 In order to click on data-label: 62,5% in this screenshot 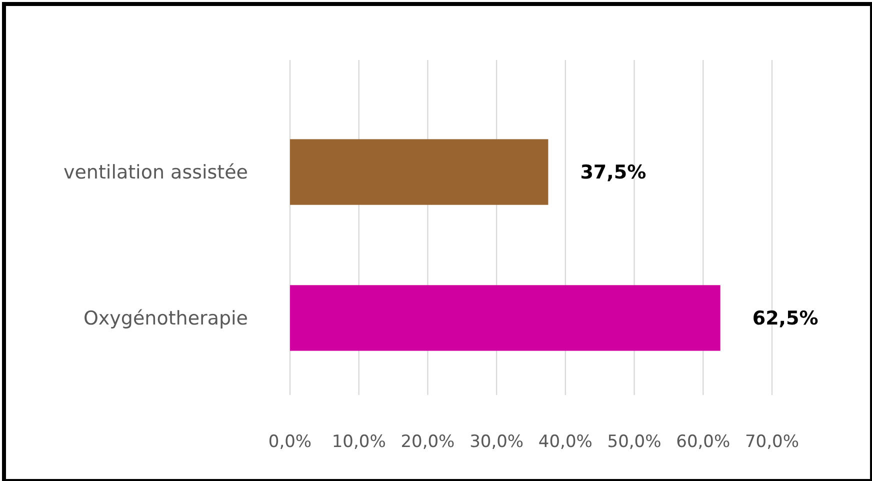, I will do `click(785, 319)`.